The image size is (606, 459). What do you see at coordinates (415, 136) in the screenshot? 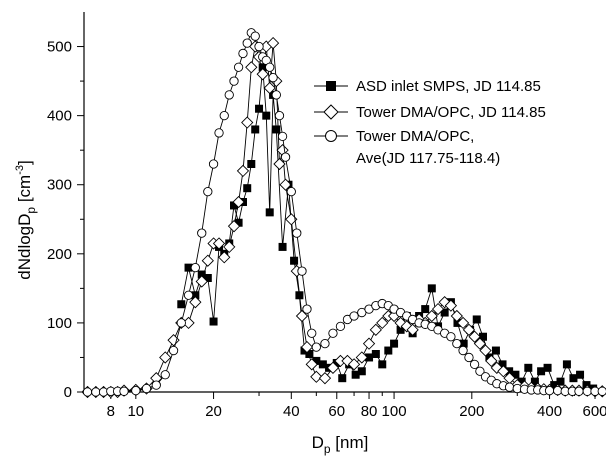
I see `legend-label: Tower DMA/OPC,` at bounding box center [415, 136].